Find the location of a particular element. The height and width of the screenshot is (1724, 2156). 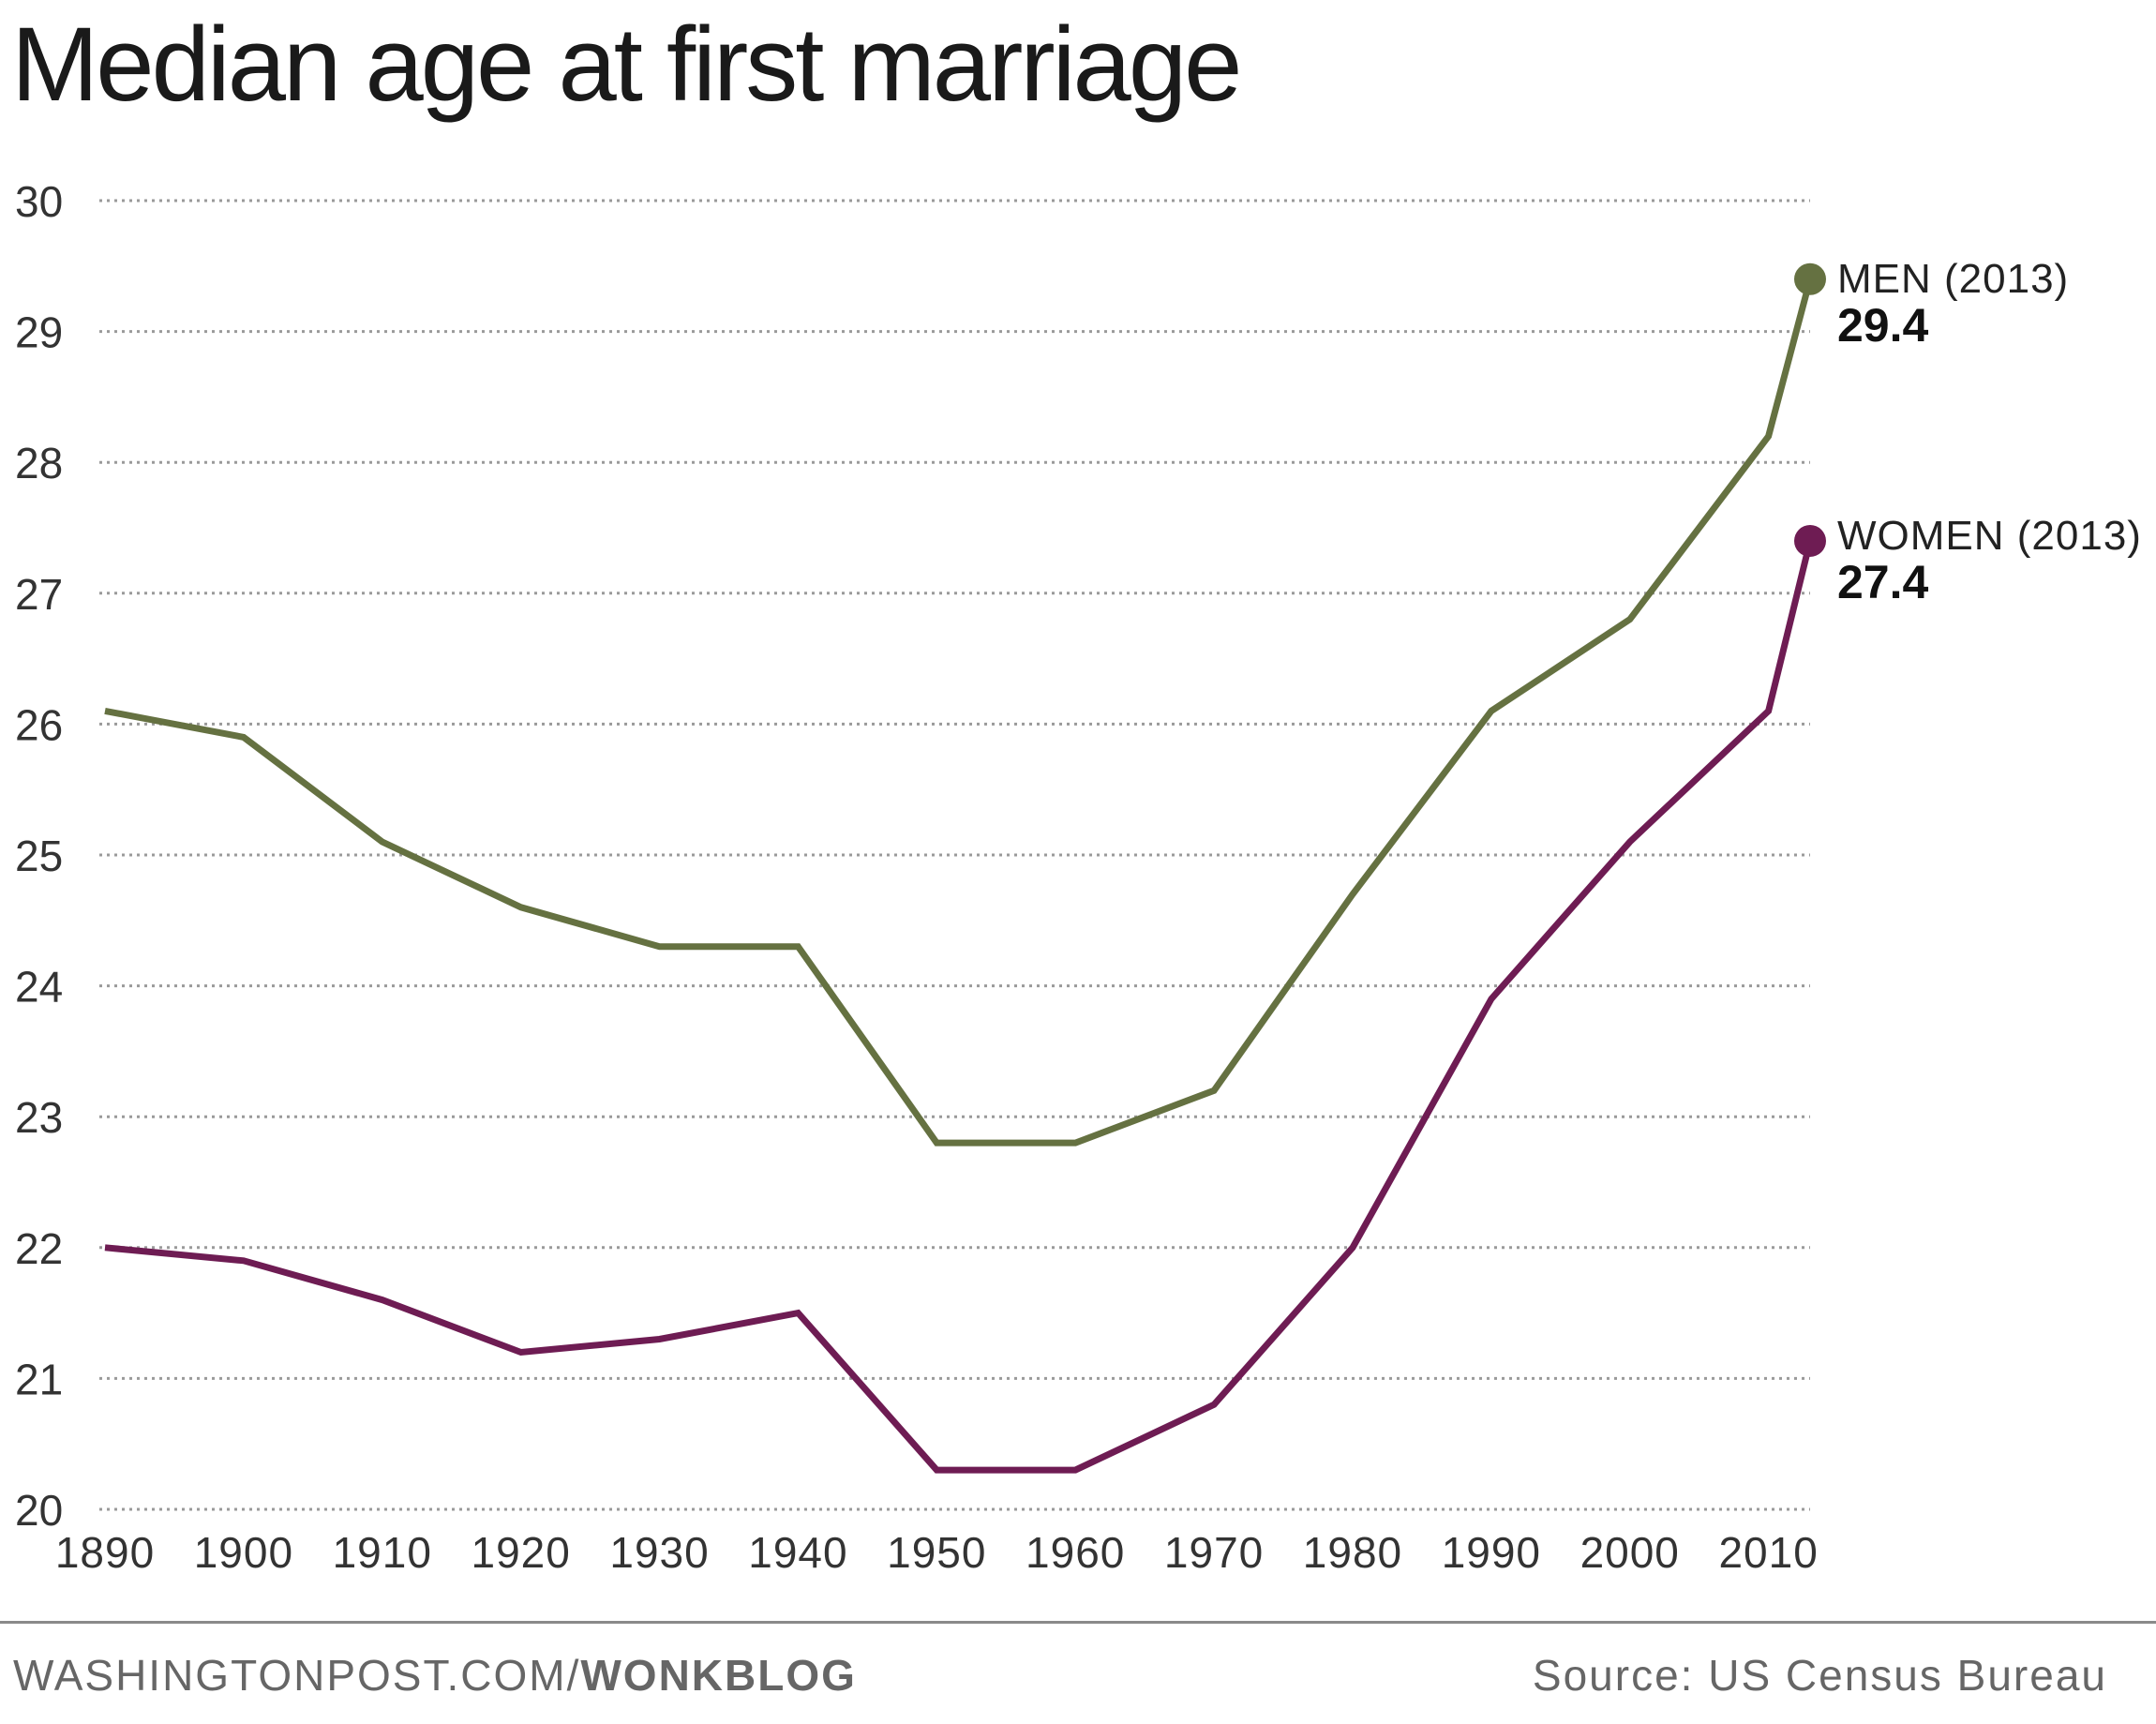

x-tick-label: 1920 is located at coordinates (520, 1552).